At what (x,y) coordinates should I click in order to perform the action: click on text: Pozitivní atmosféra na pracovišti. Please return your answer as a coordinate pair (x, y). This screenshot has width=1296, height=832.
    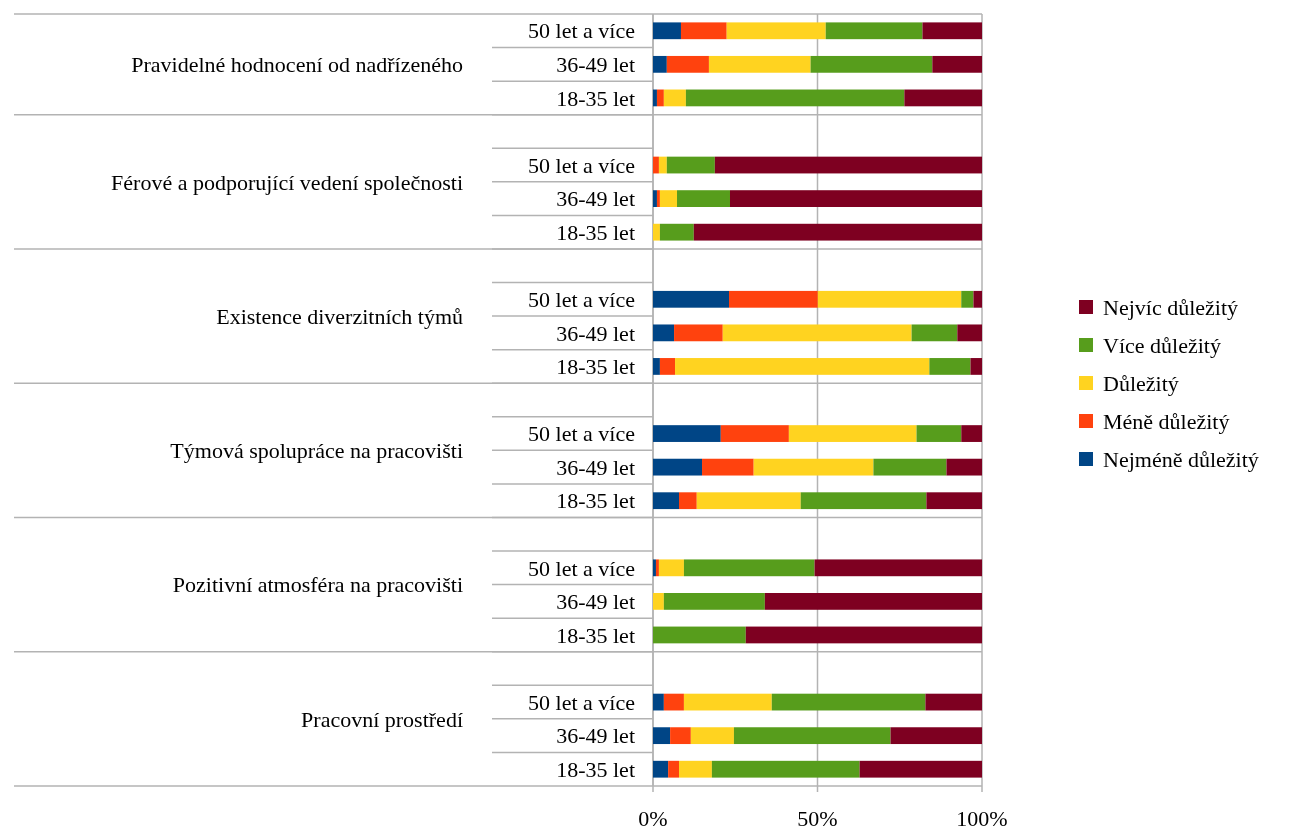
    Looking at the image, I should click on (317, 585).